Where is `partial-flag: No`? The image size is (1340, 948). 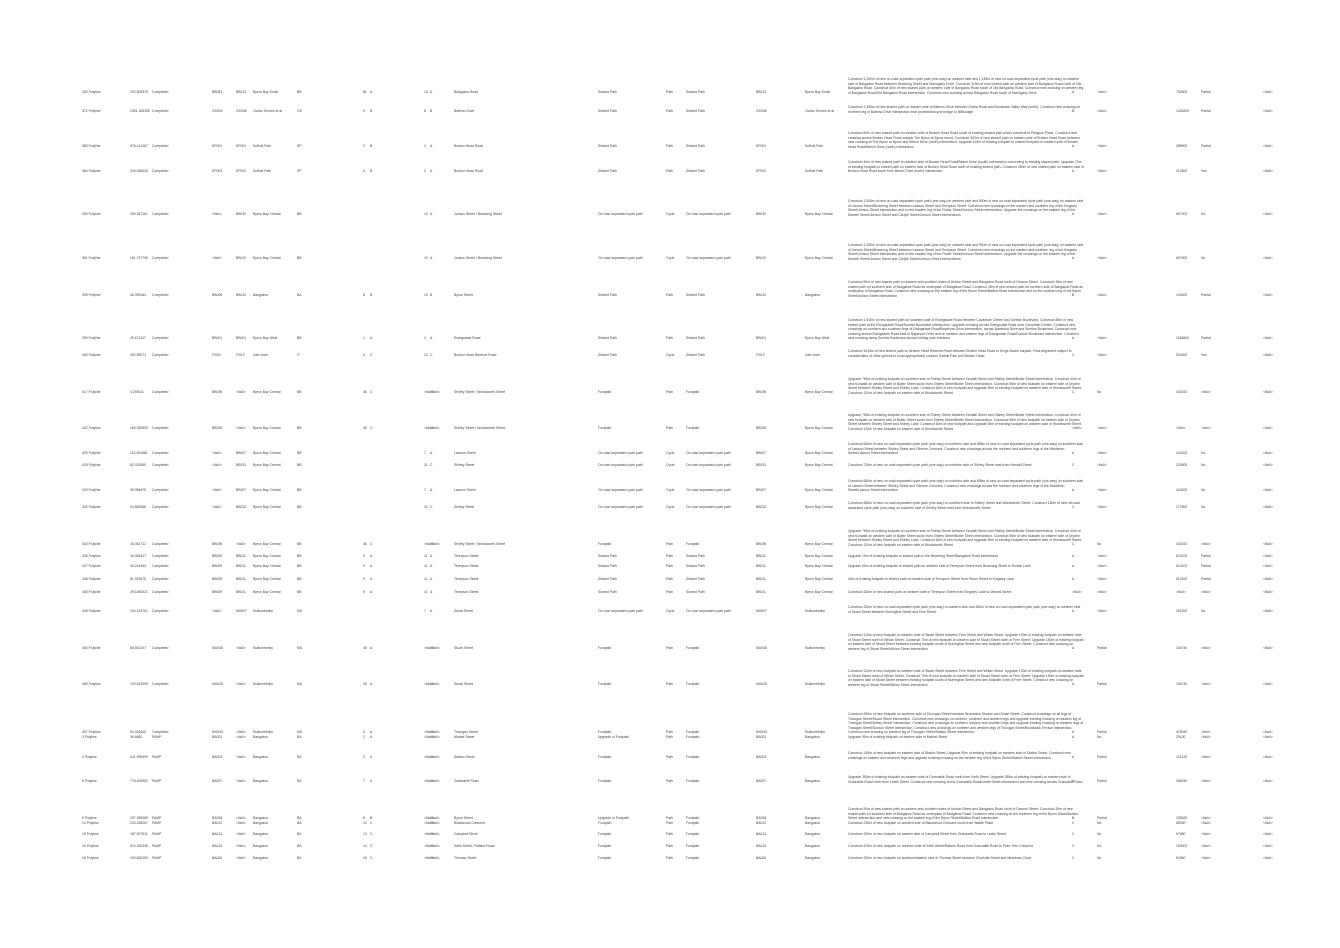 partial-flag: No is located at coordinates (1203, 214).